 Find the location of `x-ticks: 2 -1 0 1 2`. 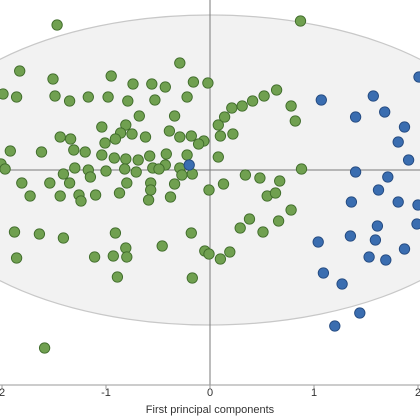

x-ticks: 2 -1 0 1 2 is located at coordinates (210, 392).